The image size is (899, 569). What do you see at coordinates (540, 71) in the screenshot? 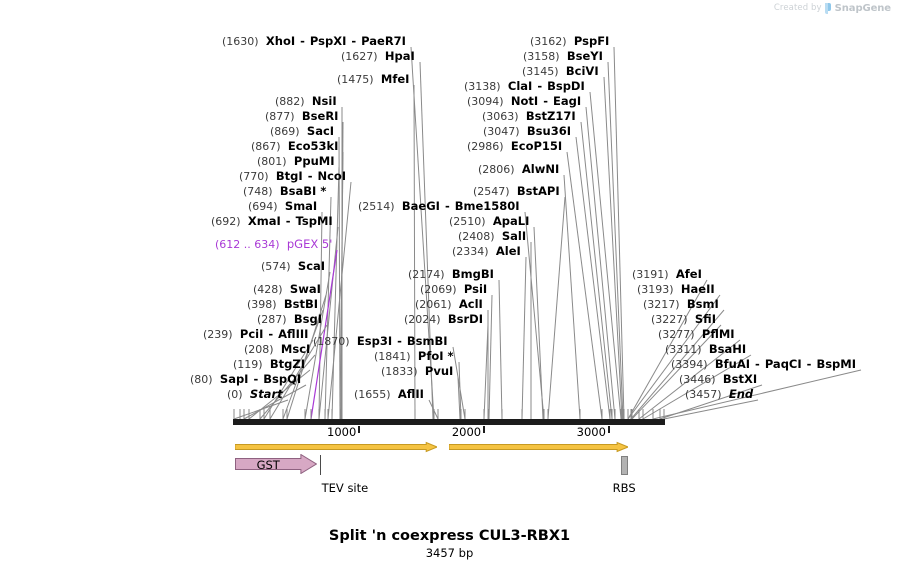
I see `site-position: (3145)` at bounding box center [540, 71].